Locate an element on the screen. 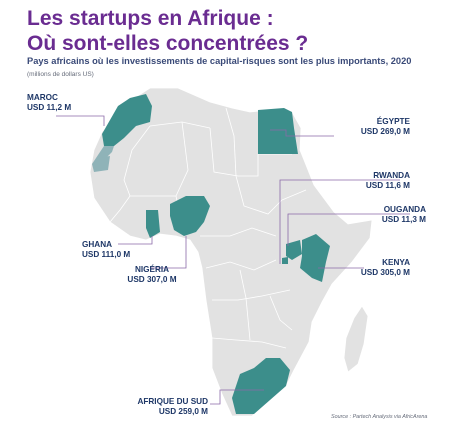 This screenshot has width=474, height=436. label-kenya-value: USD 305,0 M is located at coordinates (385, 272).